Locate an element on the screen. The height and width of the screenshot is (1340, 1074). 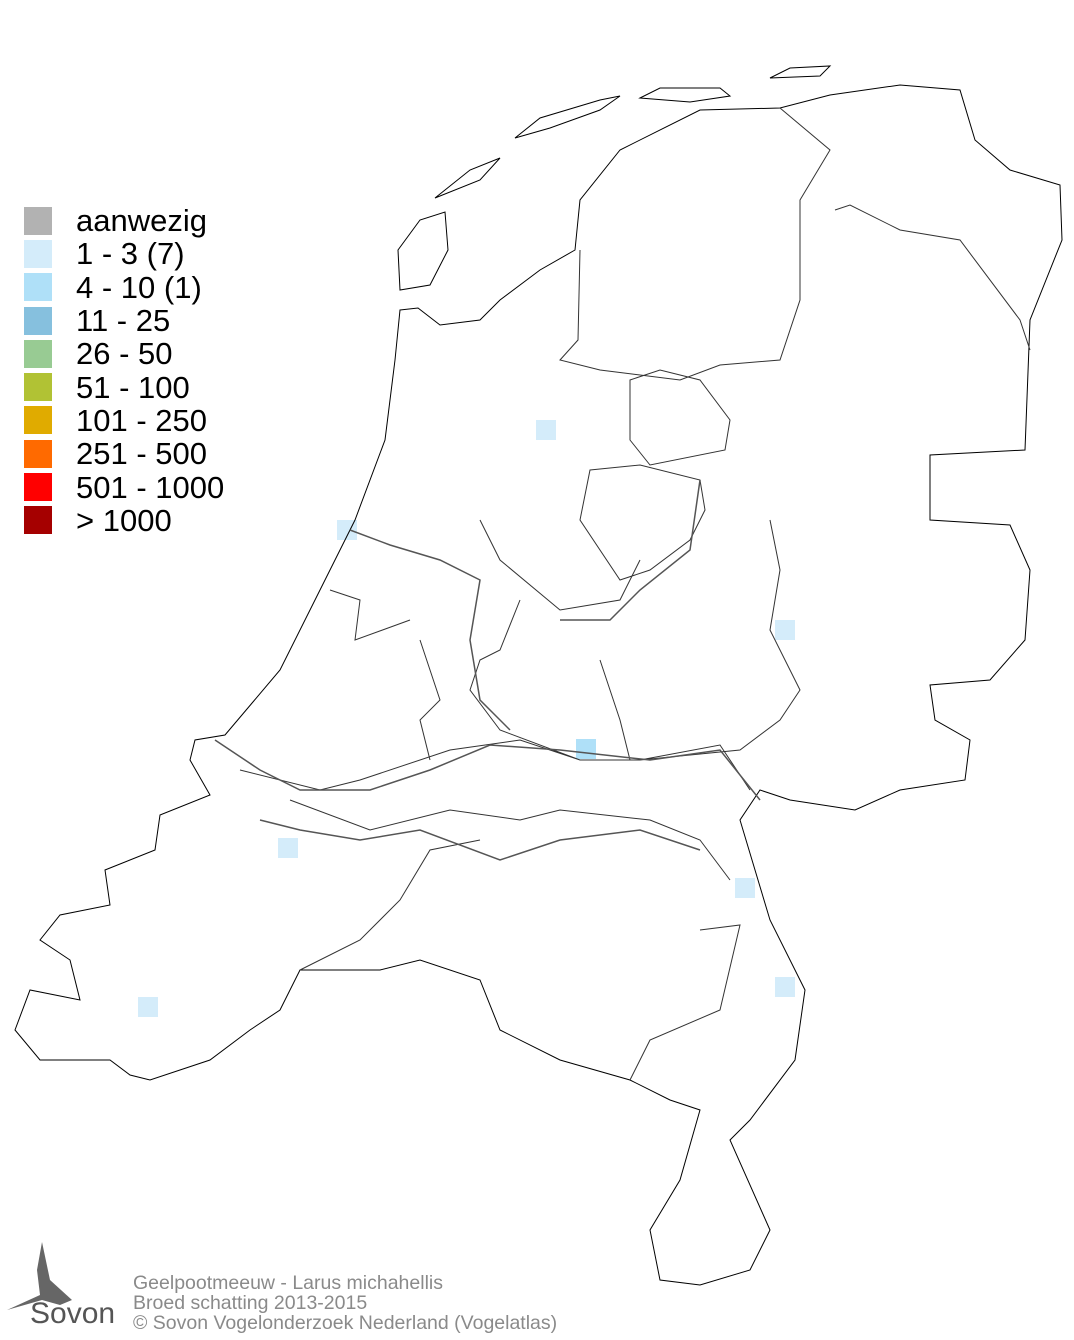
legend-label: 101 - 250 is located at coordinates (141, 420).